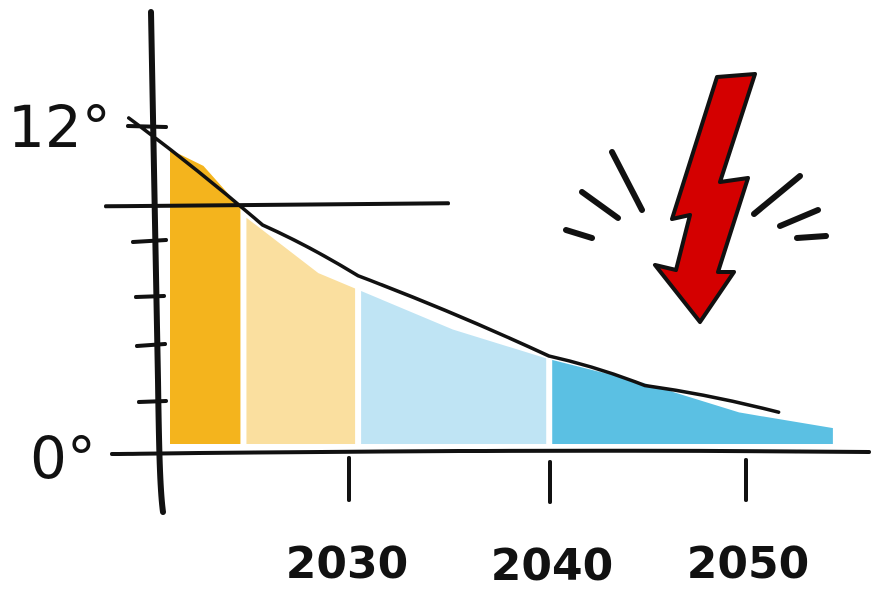  Describe the element at coordinates (696, 195) in the screenshot. I see `warning-rays` at that location.